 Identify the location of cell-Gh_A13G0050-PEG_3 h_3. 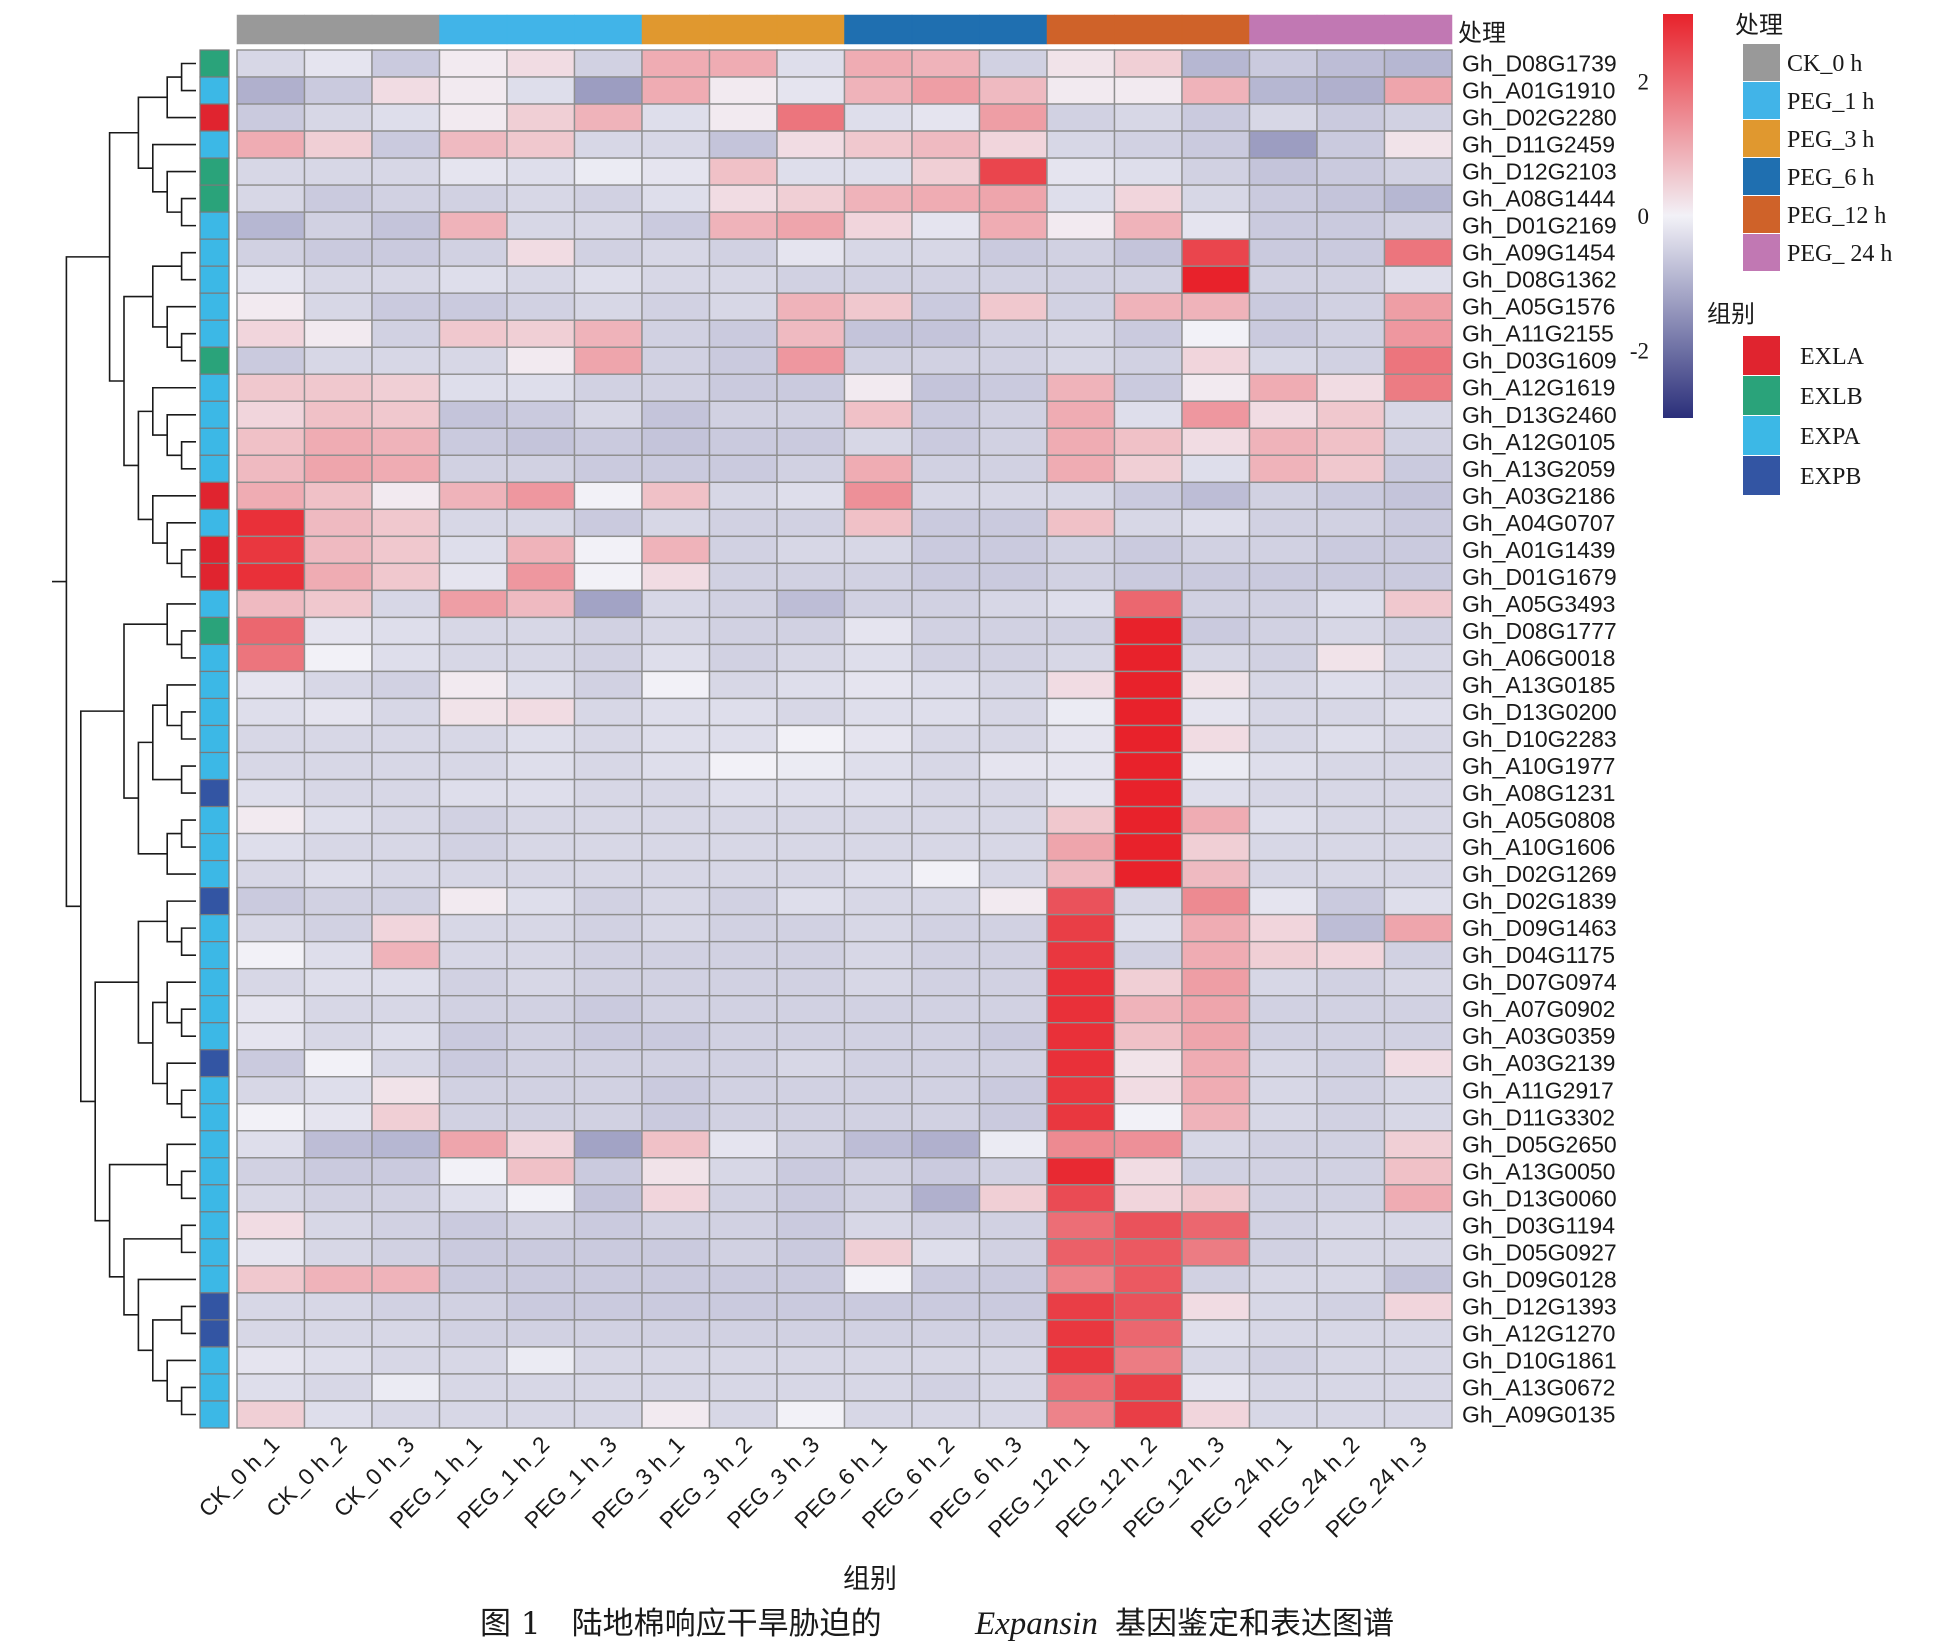
(811, 1171).